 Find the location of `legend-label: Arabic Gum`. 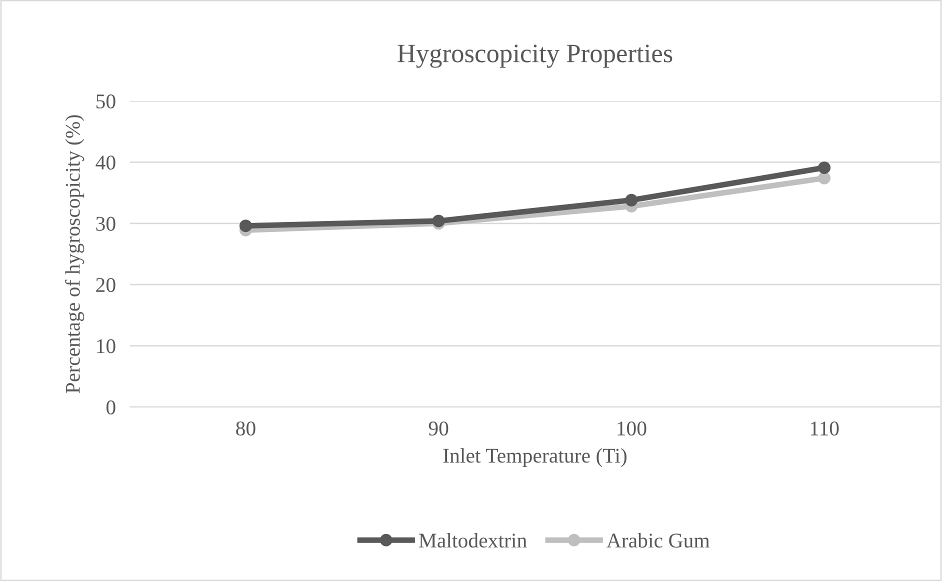

legend-label: Arabic Gum is located at coordinates (658, 540).